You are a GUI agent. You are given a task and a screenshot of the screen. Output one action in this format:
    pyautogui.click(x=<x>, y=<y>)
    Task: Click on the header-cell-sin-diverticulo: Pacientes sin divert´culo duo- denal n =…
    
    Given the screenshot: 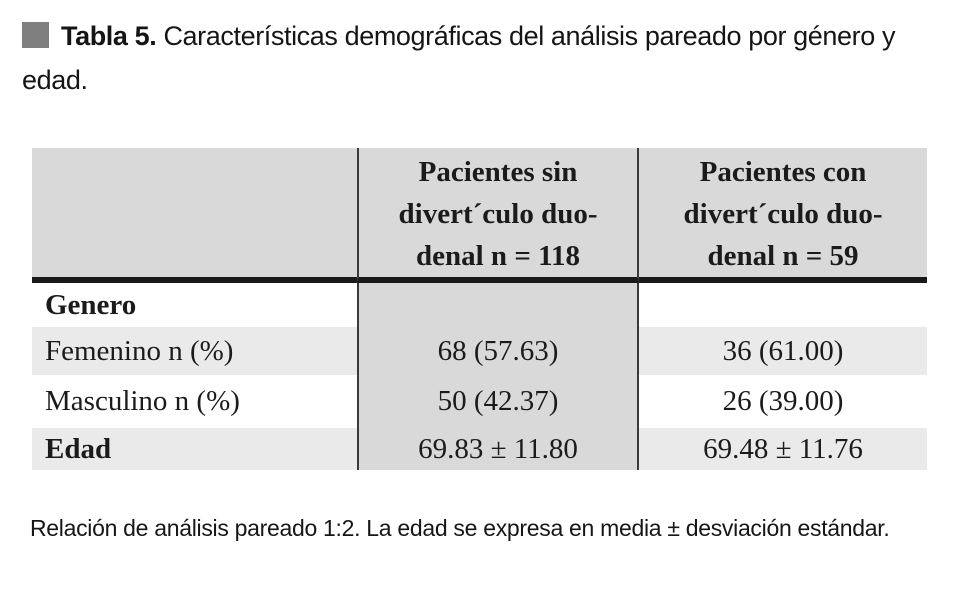 What is the action you would take?
    pyautogui.click(x=498, y=215)
    